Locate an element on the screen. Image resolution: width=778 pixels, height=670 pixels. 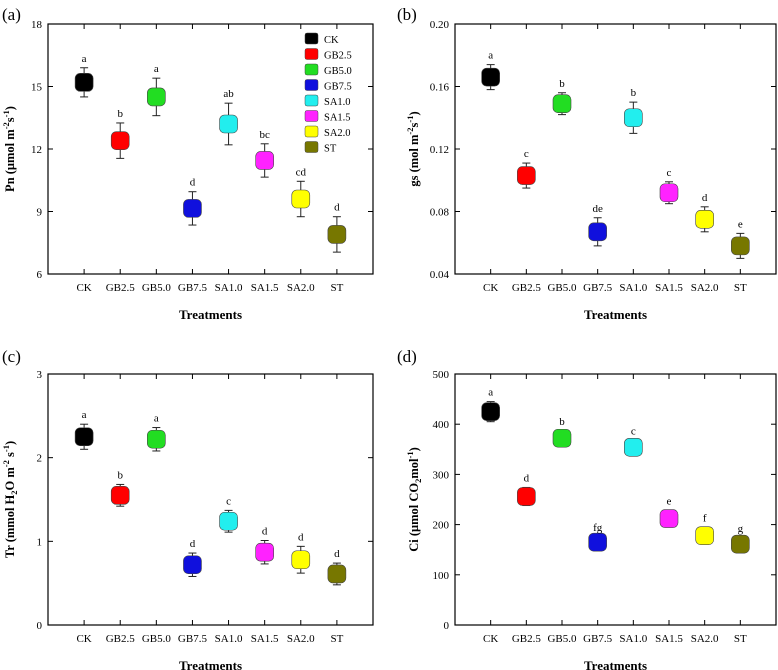
y-tick-label: 100 is located at coordinates (441, 576).